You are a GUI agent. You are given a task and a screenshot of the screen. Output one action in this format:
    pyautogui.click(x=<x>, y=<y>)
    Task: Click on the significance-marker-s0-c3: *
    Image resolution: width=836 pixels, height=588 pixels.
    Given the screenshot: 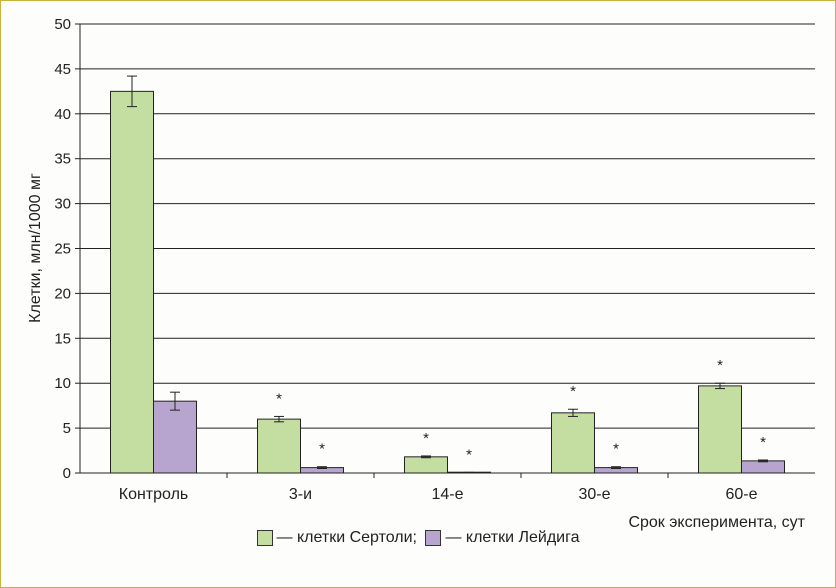 What is the action you would take?
    pyautogui.click(x=573, y=391)
    